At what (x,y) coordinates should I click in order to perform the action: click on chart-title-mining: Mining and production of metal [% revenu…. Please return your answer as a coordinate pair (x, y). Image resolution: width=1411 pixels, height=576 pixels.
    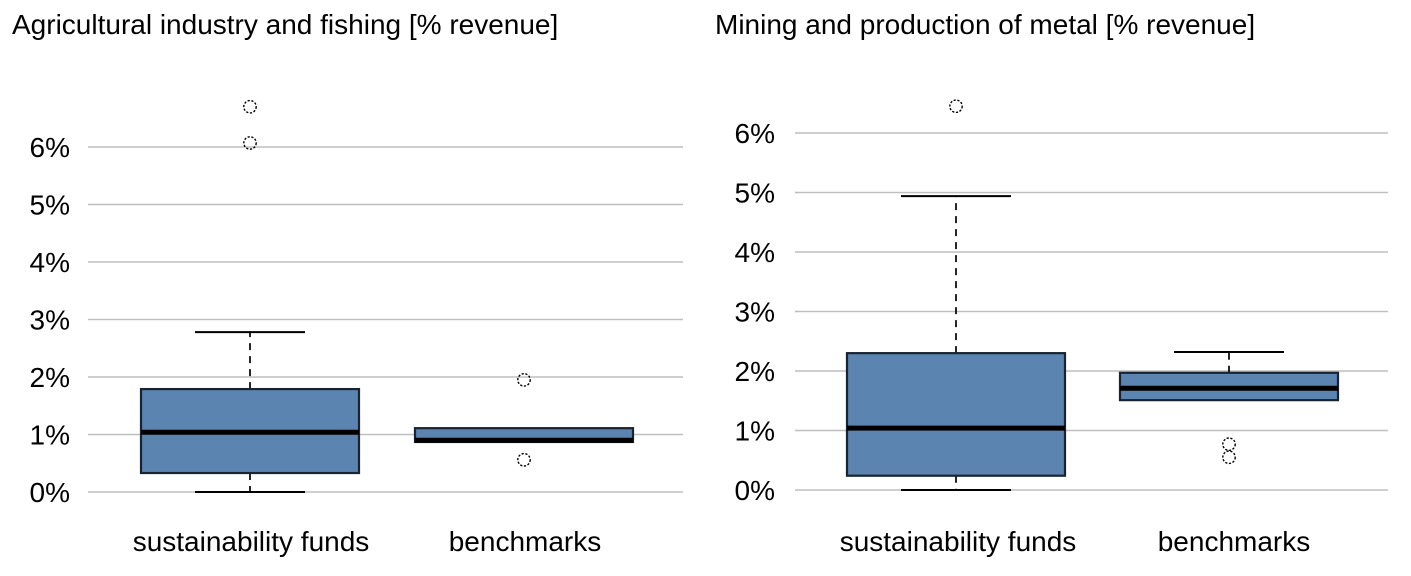
    Looking at the image, I should click on (985, 24).